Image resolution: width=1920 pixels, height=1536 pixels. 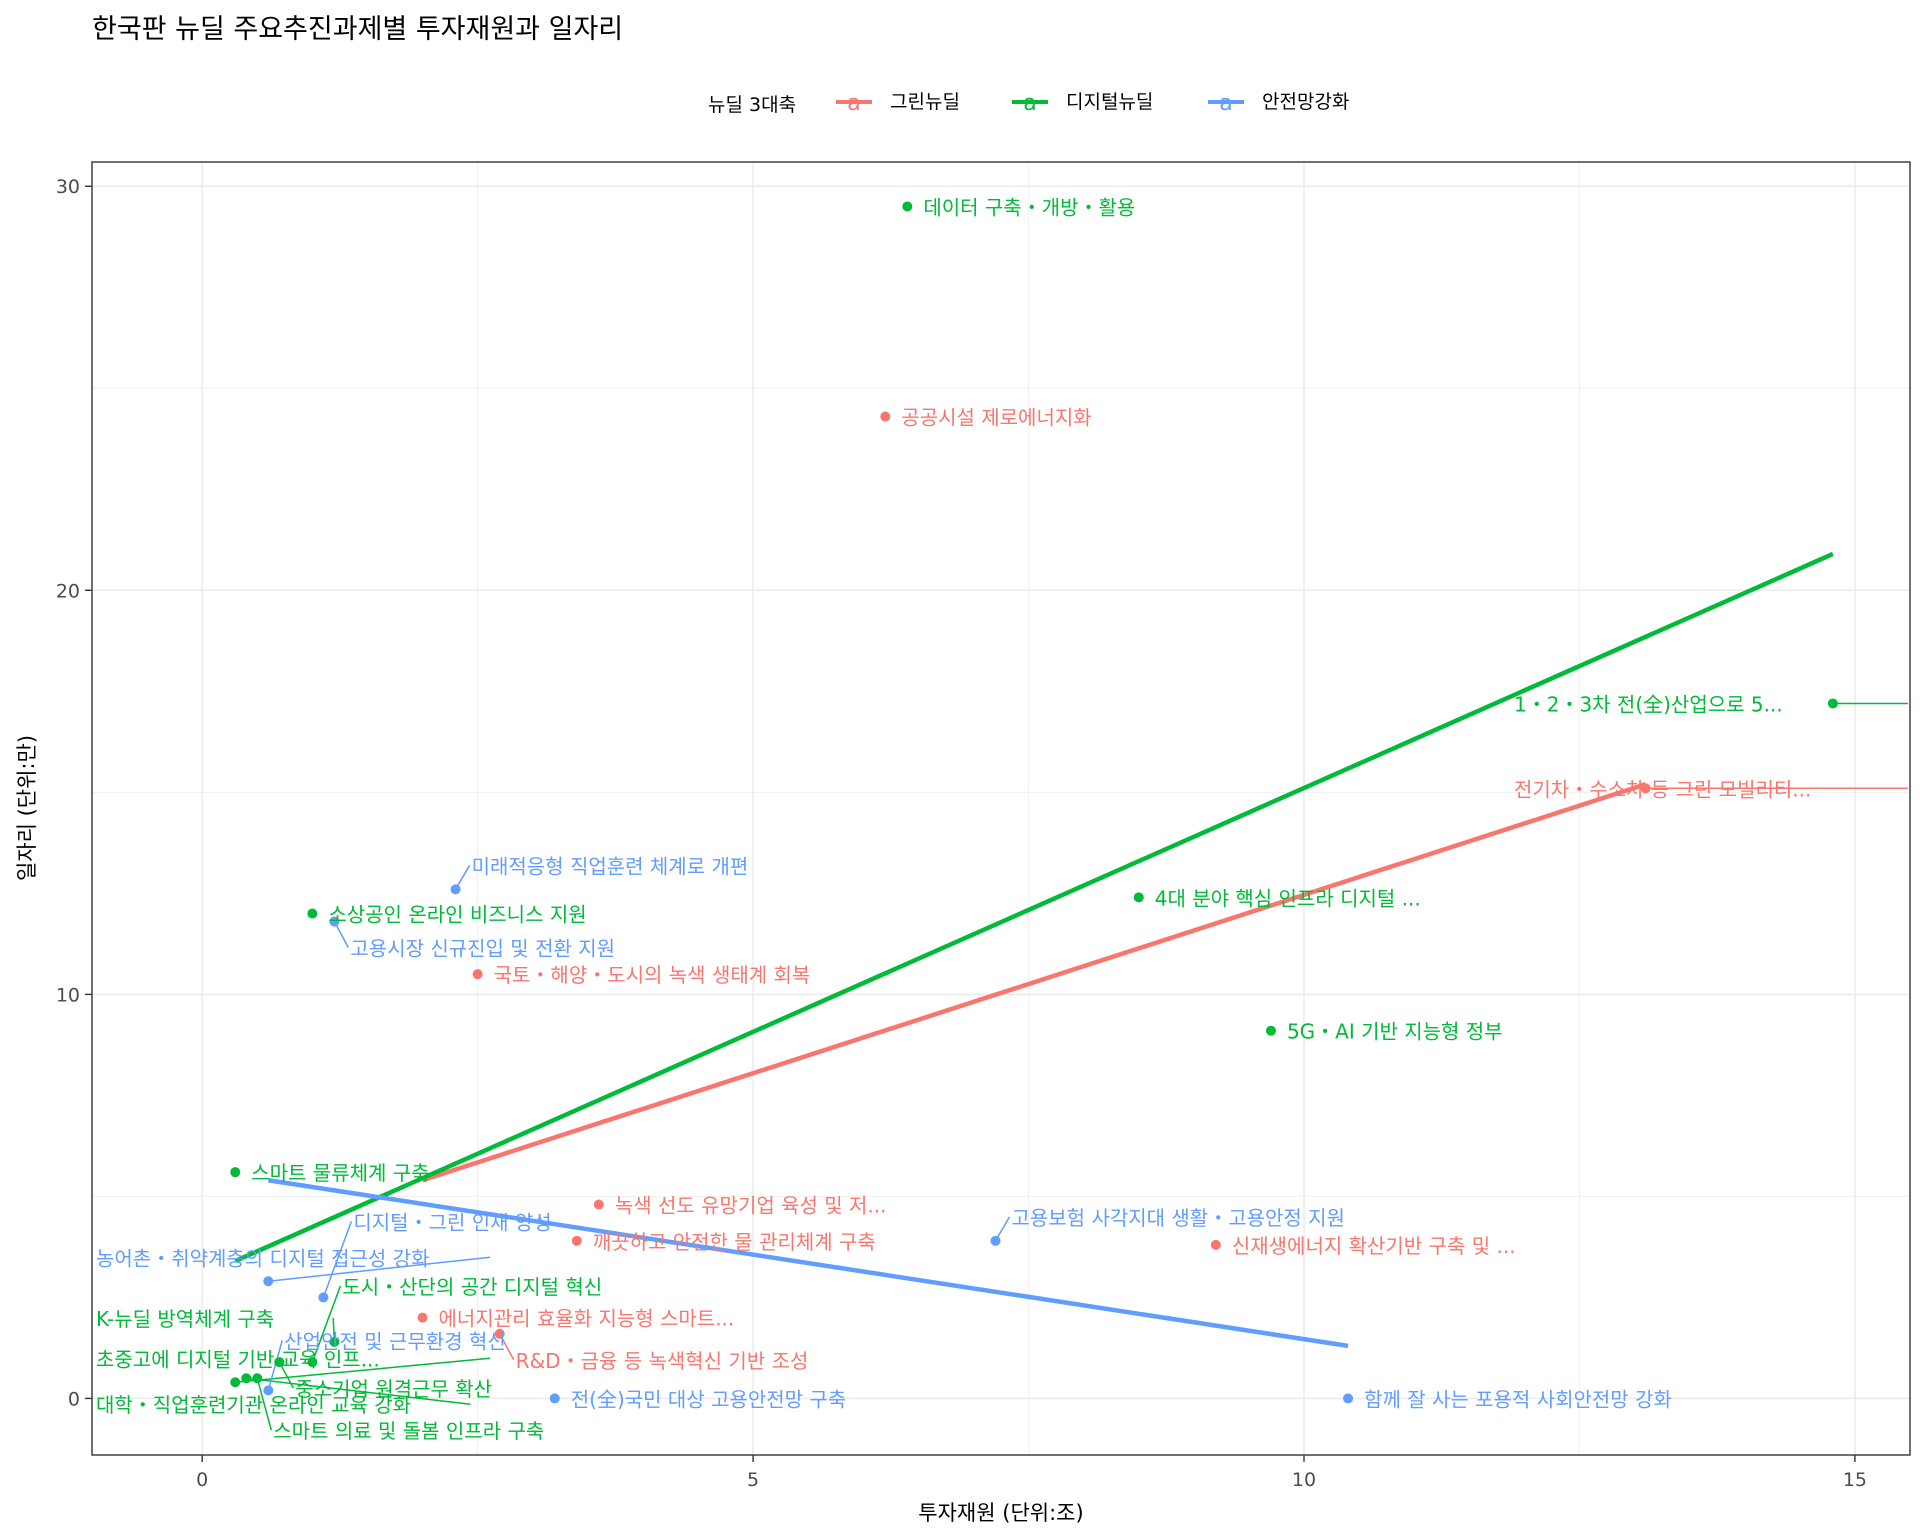 What do you see at coordinates (472, 1287) in the screenshot?
I see `point-label: 도시・산단의 공간 디지털 혁신` at bounding box center [472, 1287].